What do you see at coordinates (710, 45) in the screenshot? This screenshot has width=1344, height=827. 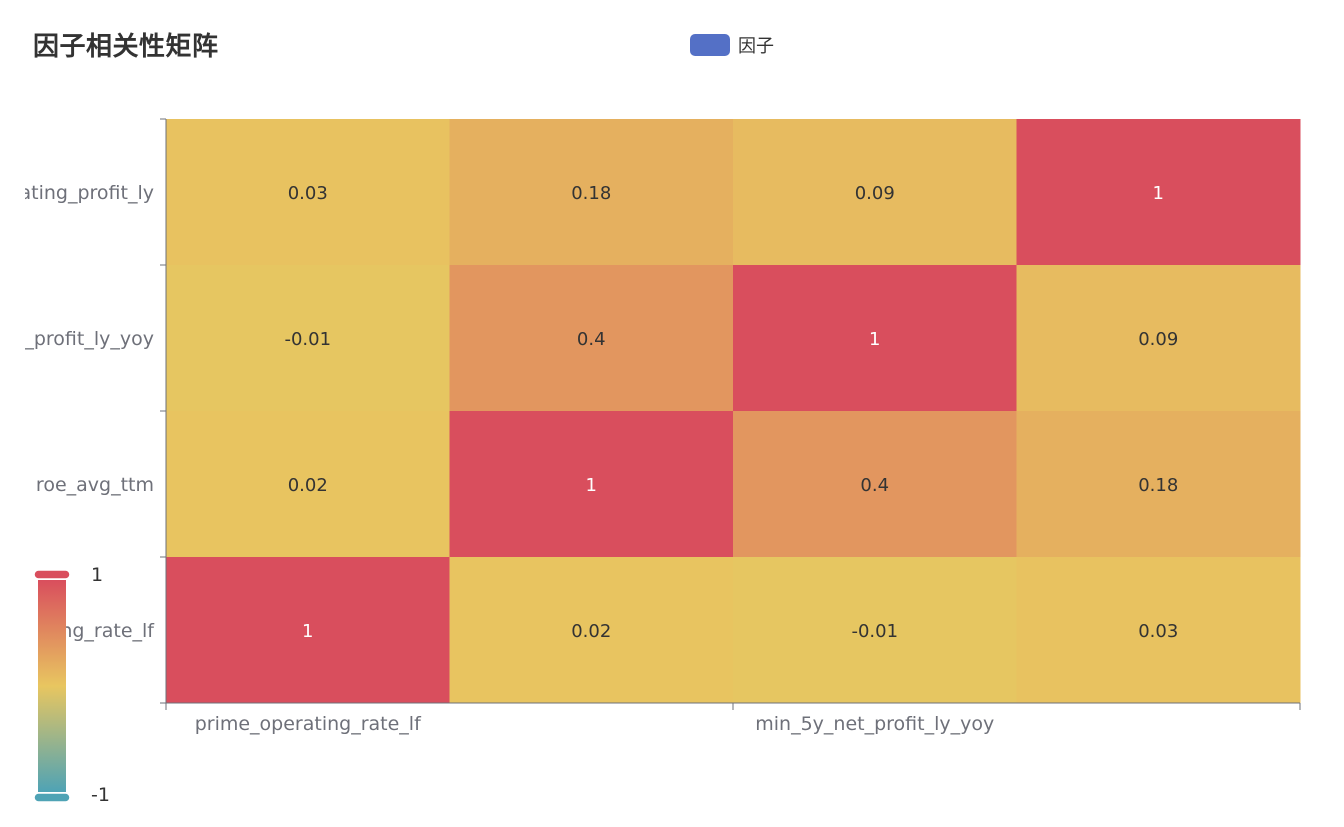 I see `legend-swatch` at bounding box center [710, 45].